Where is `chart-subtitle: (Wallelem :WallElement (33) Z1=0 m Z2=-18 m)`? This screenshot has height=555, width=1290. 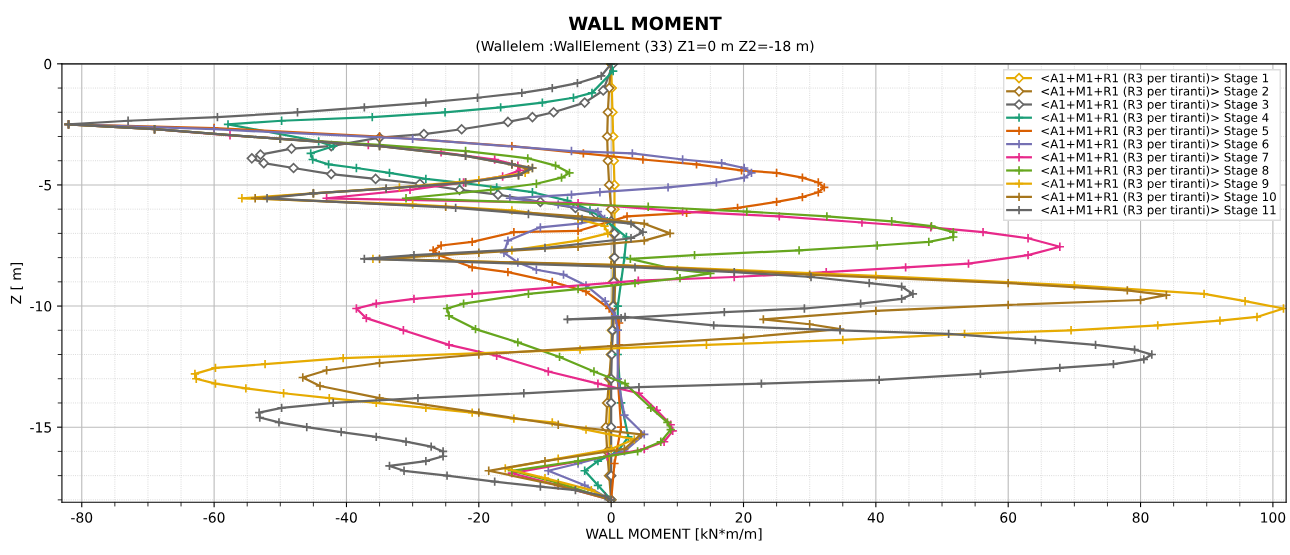
chart-subtitle: (Wallelem :WallElement (33) Z1=0 m Z2=-18 m) is located at coordinates (645, 46).